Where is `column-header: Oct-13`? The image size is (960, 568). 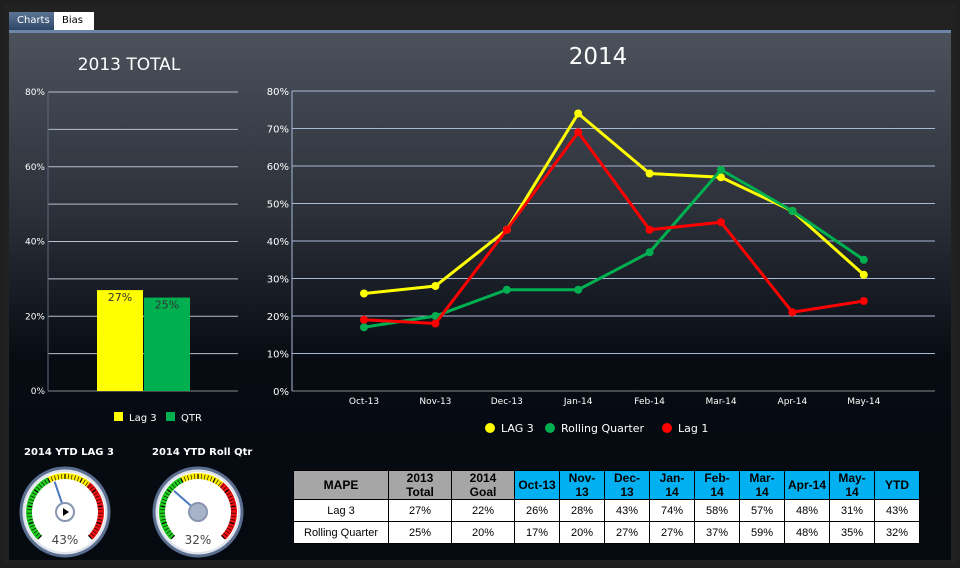 column-header: Oct-13 is located at coordinates (537, 485).